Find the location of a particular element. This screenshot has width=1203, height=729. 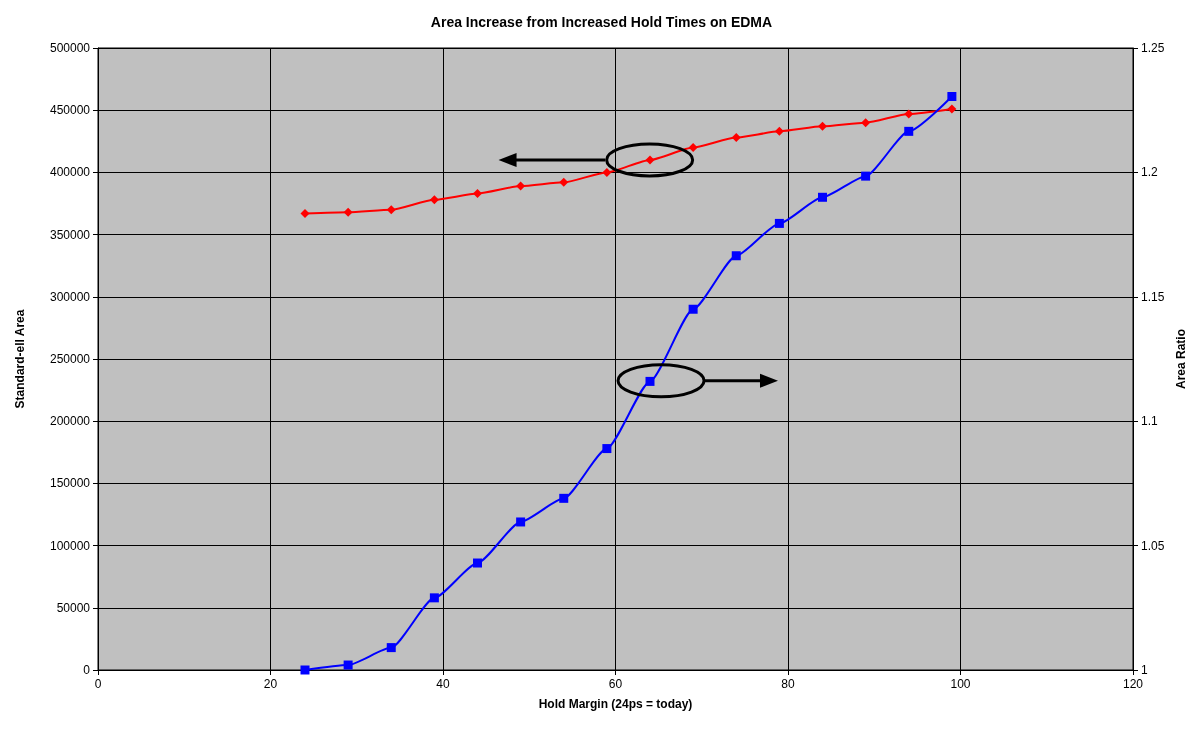

x-tick-label: 120 is located at coordinates (1133, 684).